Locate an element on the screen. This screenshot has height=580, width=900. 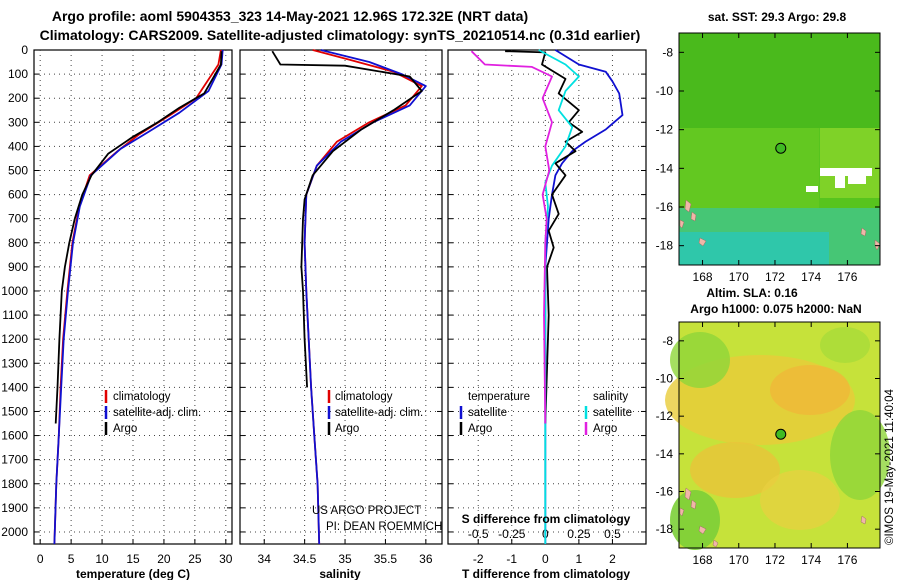
map-x-tick-label: 172 is located at coordinates (775, 560).